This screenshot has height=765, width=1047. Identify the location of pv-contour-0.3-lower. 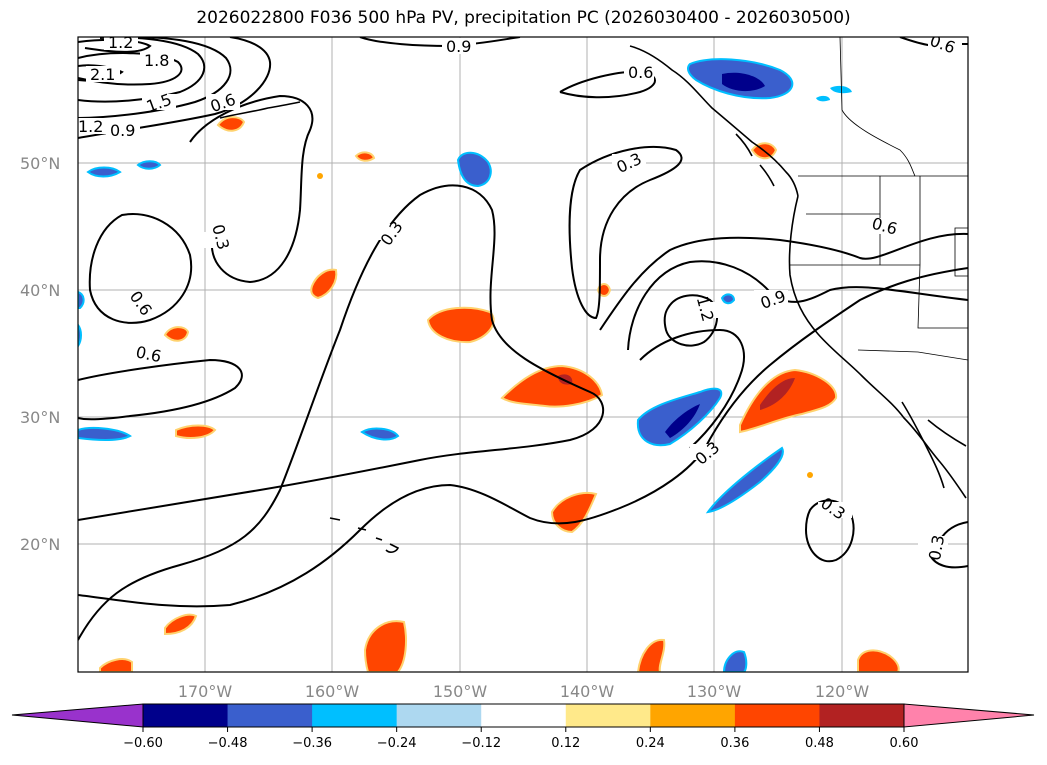
(692, 388).